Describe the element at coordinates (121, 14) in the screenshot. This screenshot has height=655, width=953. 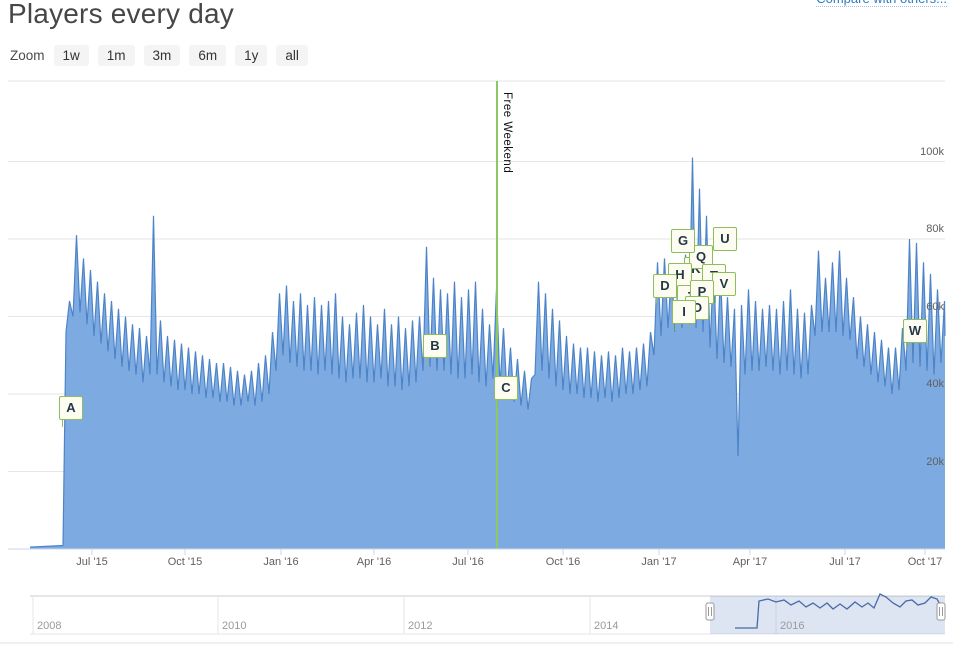
I see `page-title: Players every day` at that location.